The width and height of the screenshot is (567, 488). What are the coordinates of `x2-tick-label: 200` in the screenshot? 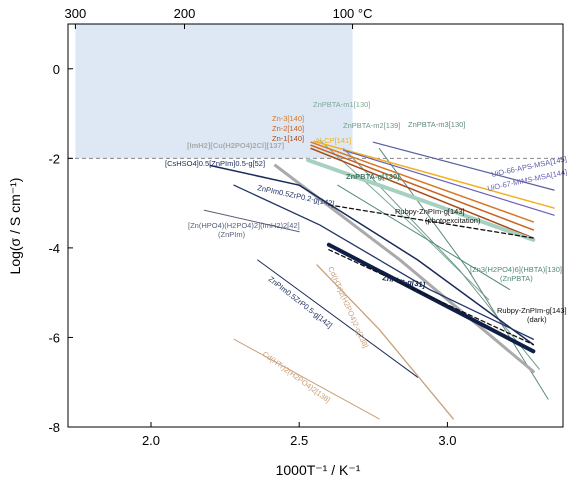 It's located at (185, 13).